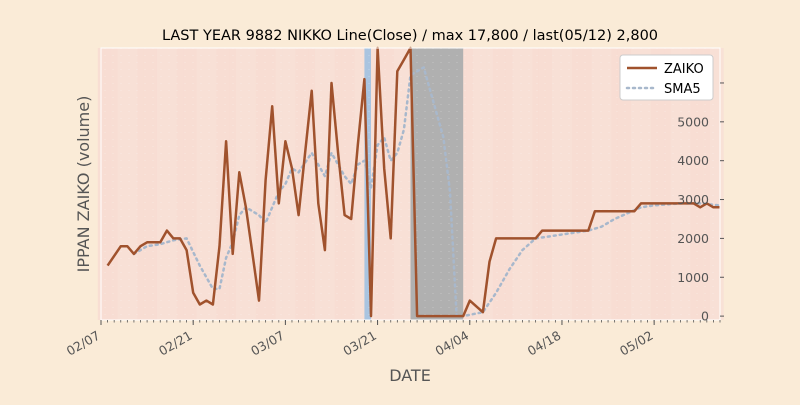 The height and width of the screenshot is (405, 800). Describe the element at coordinates (705, 316) in the screenshot. I see `y-tick-label: 0` at that location.